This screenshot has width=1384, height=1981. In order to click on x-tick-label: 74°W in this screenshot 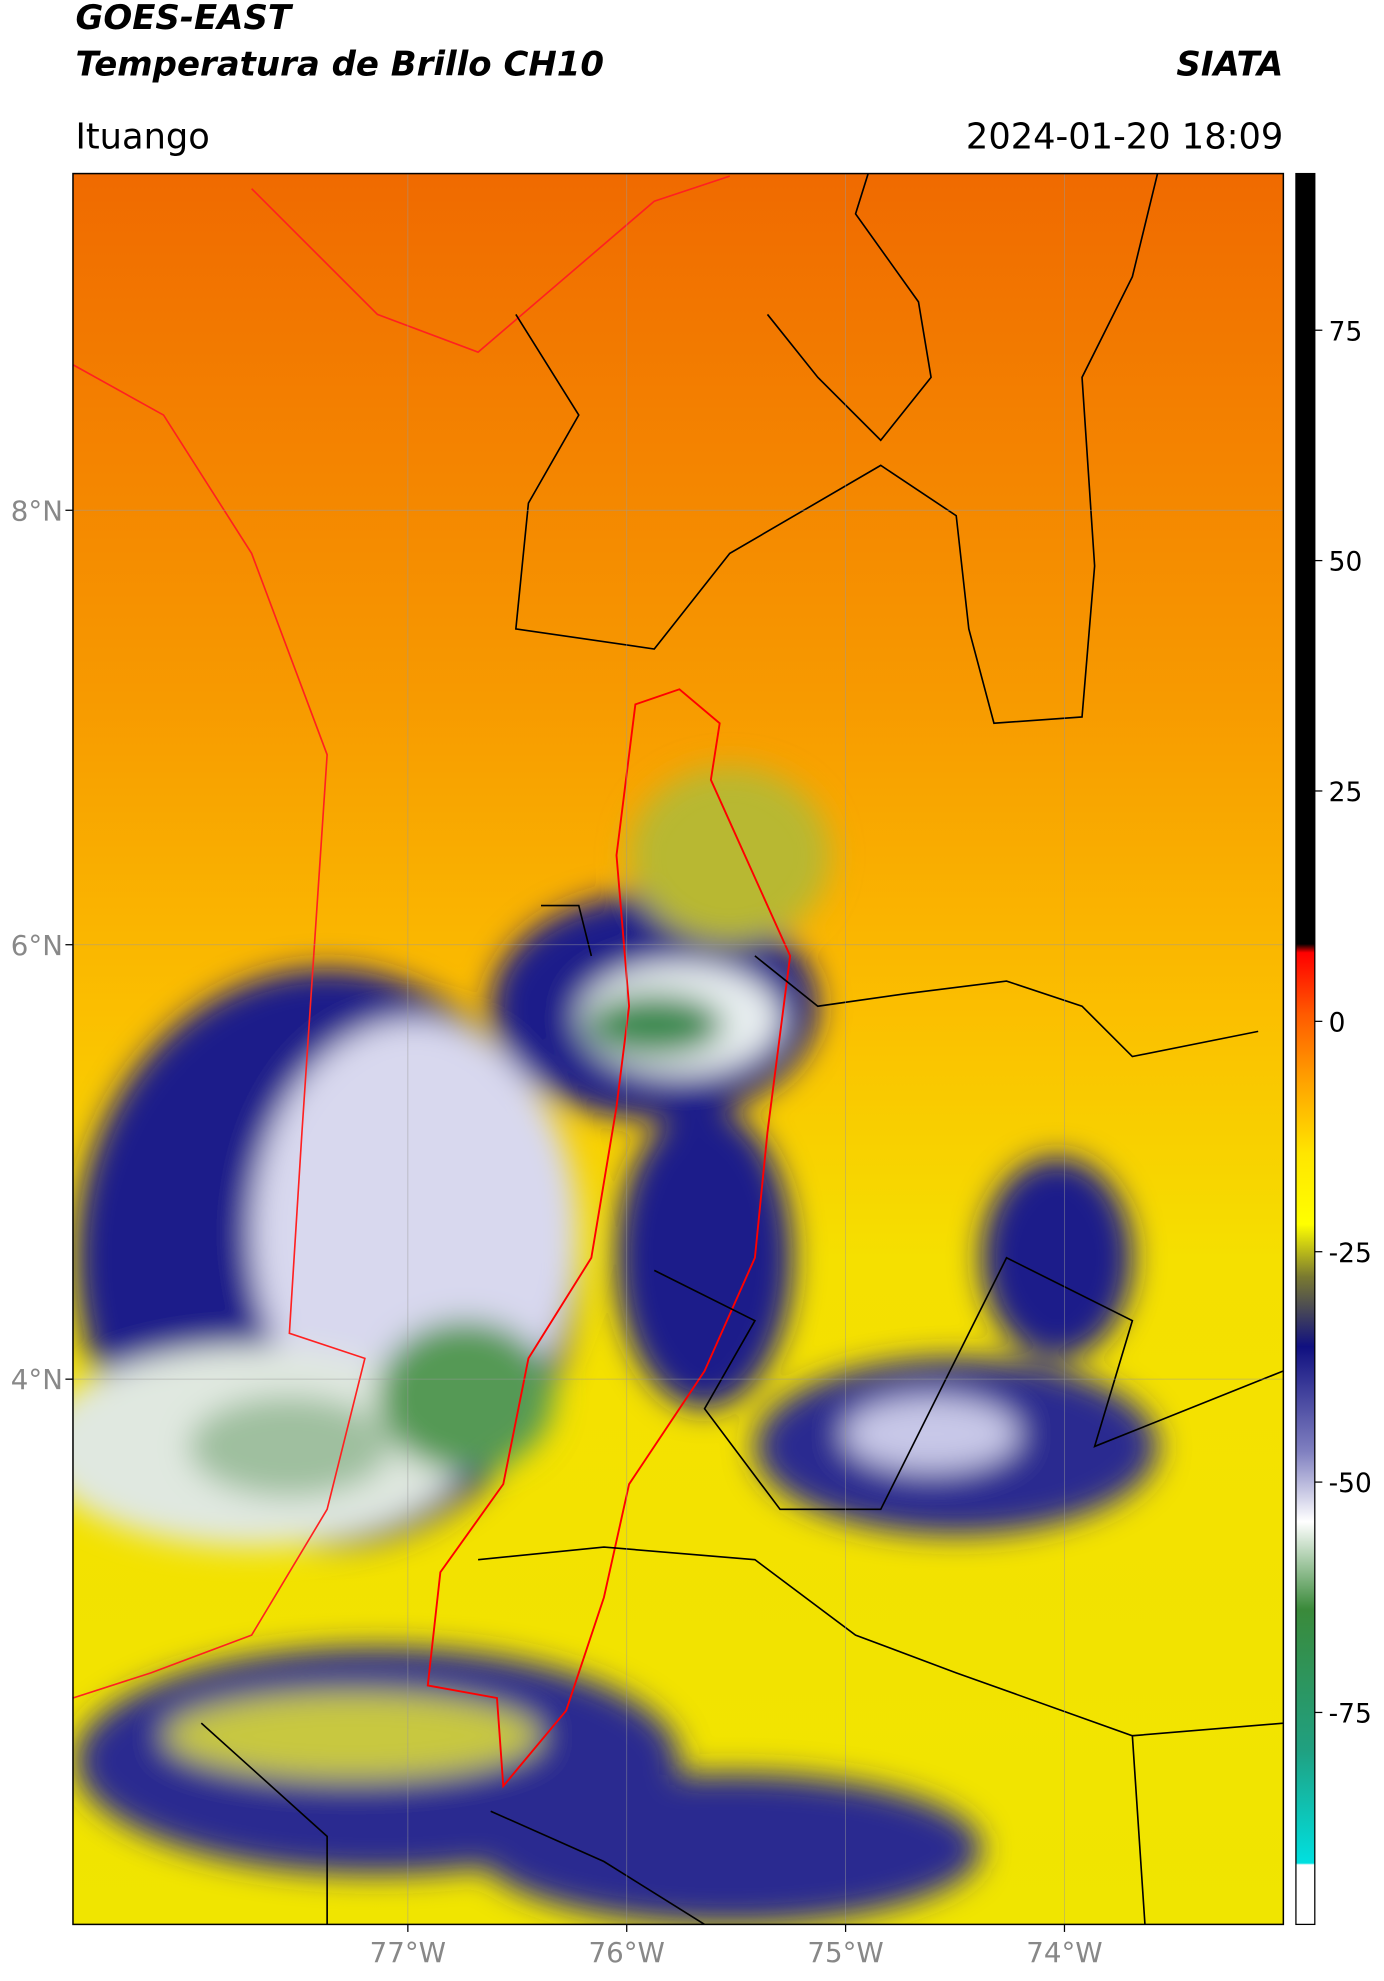, I will do `click(1064, 1952)`.